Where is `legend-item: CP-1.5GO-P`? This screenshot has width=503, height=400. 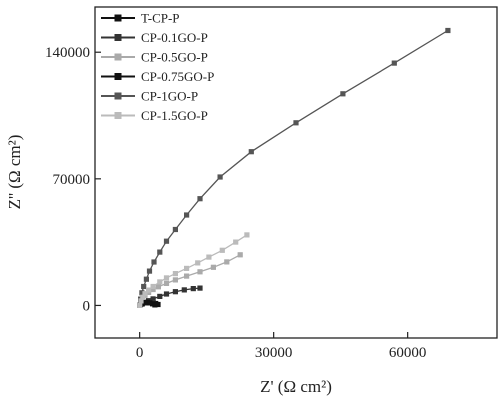
legend-item: CP-1.5GO-P is located at coordinates (154, 115).